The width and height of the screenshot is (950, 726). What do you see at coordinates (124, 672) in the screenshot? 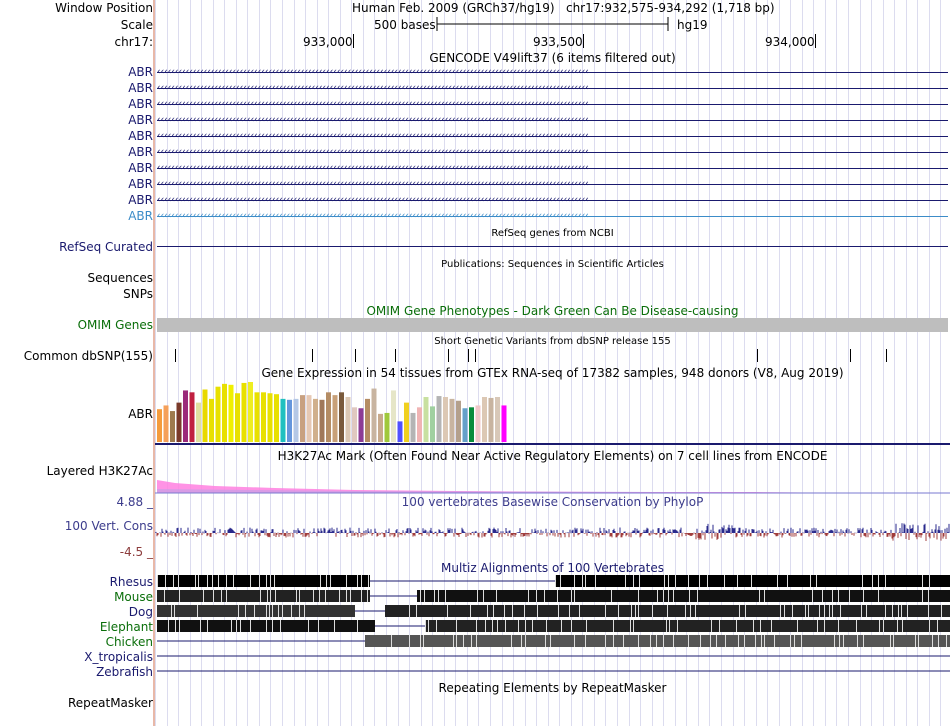
I see `species-label: Zebrafish` at bounding box center [124, 672].